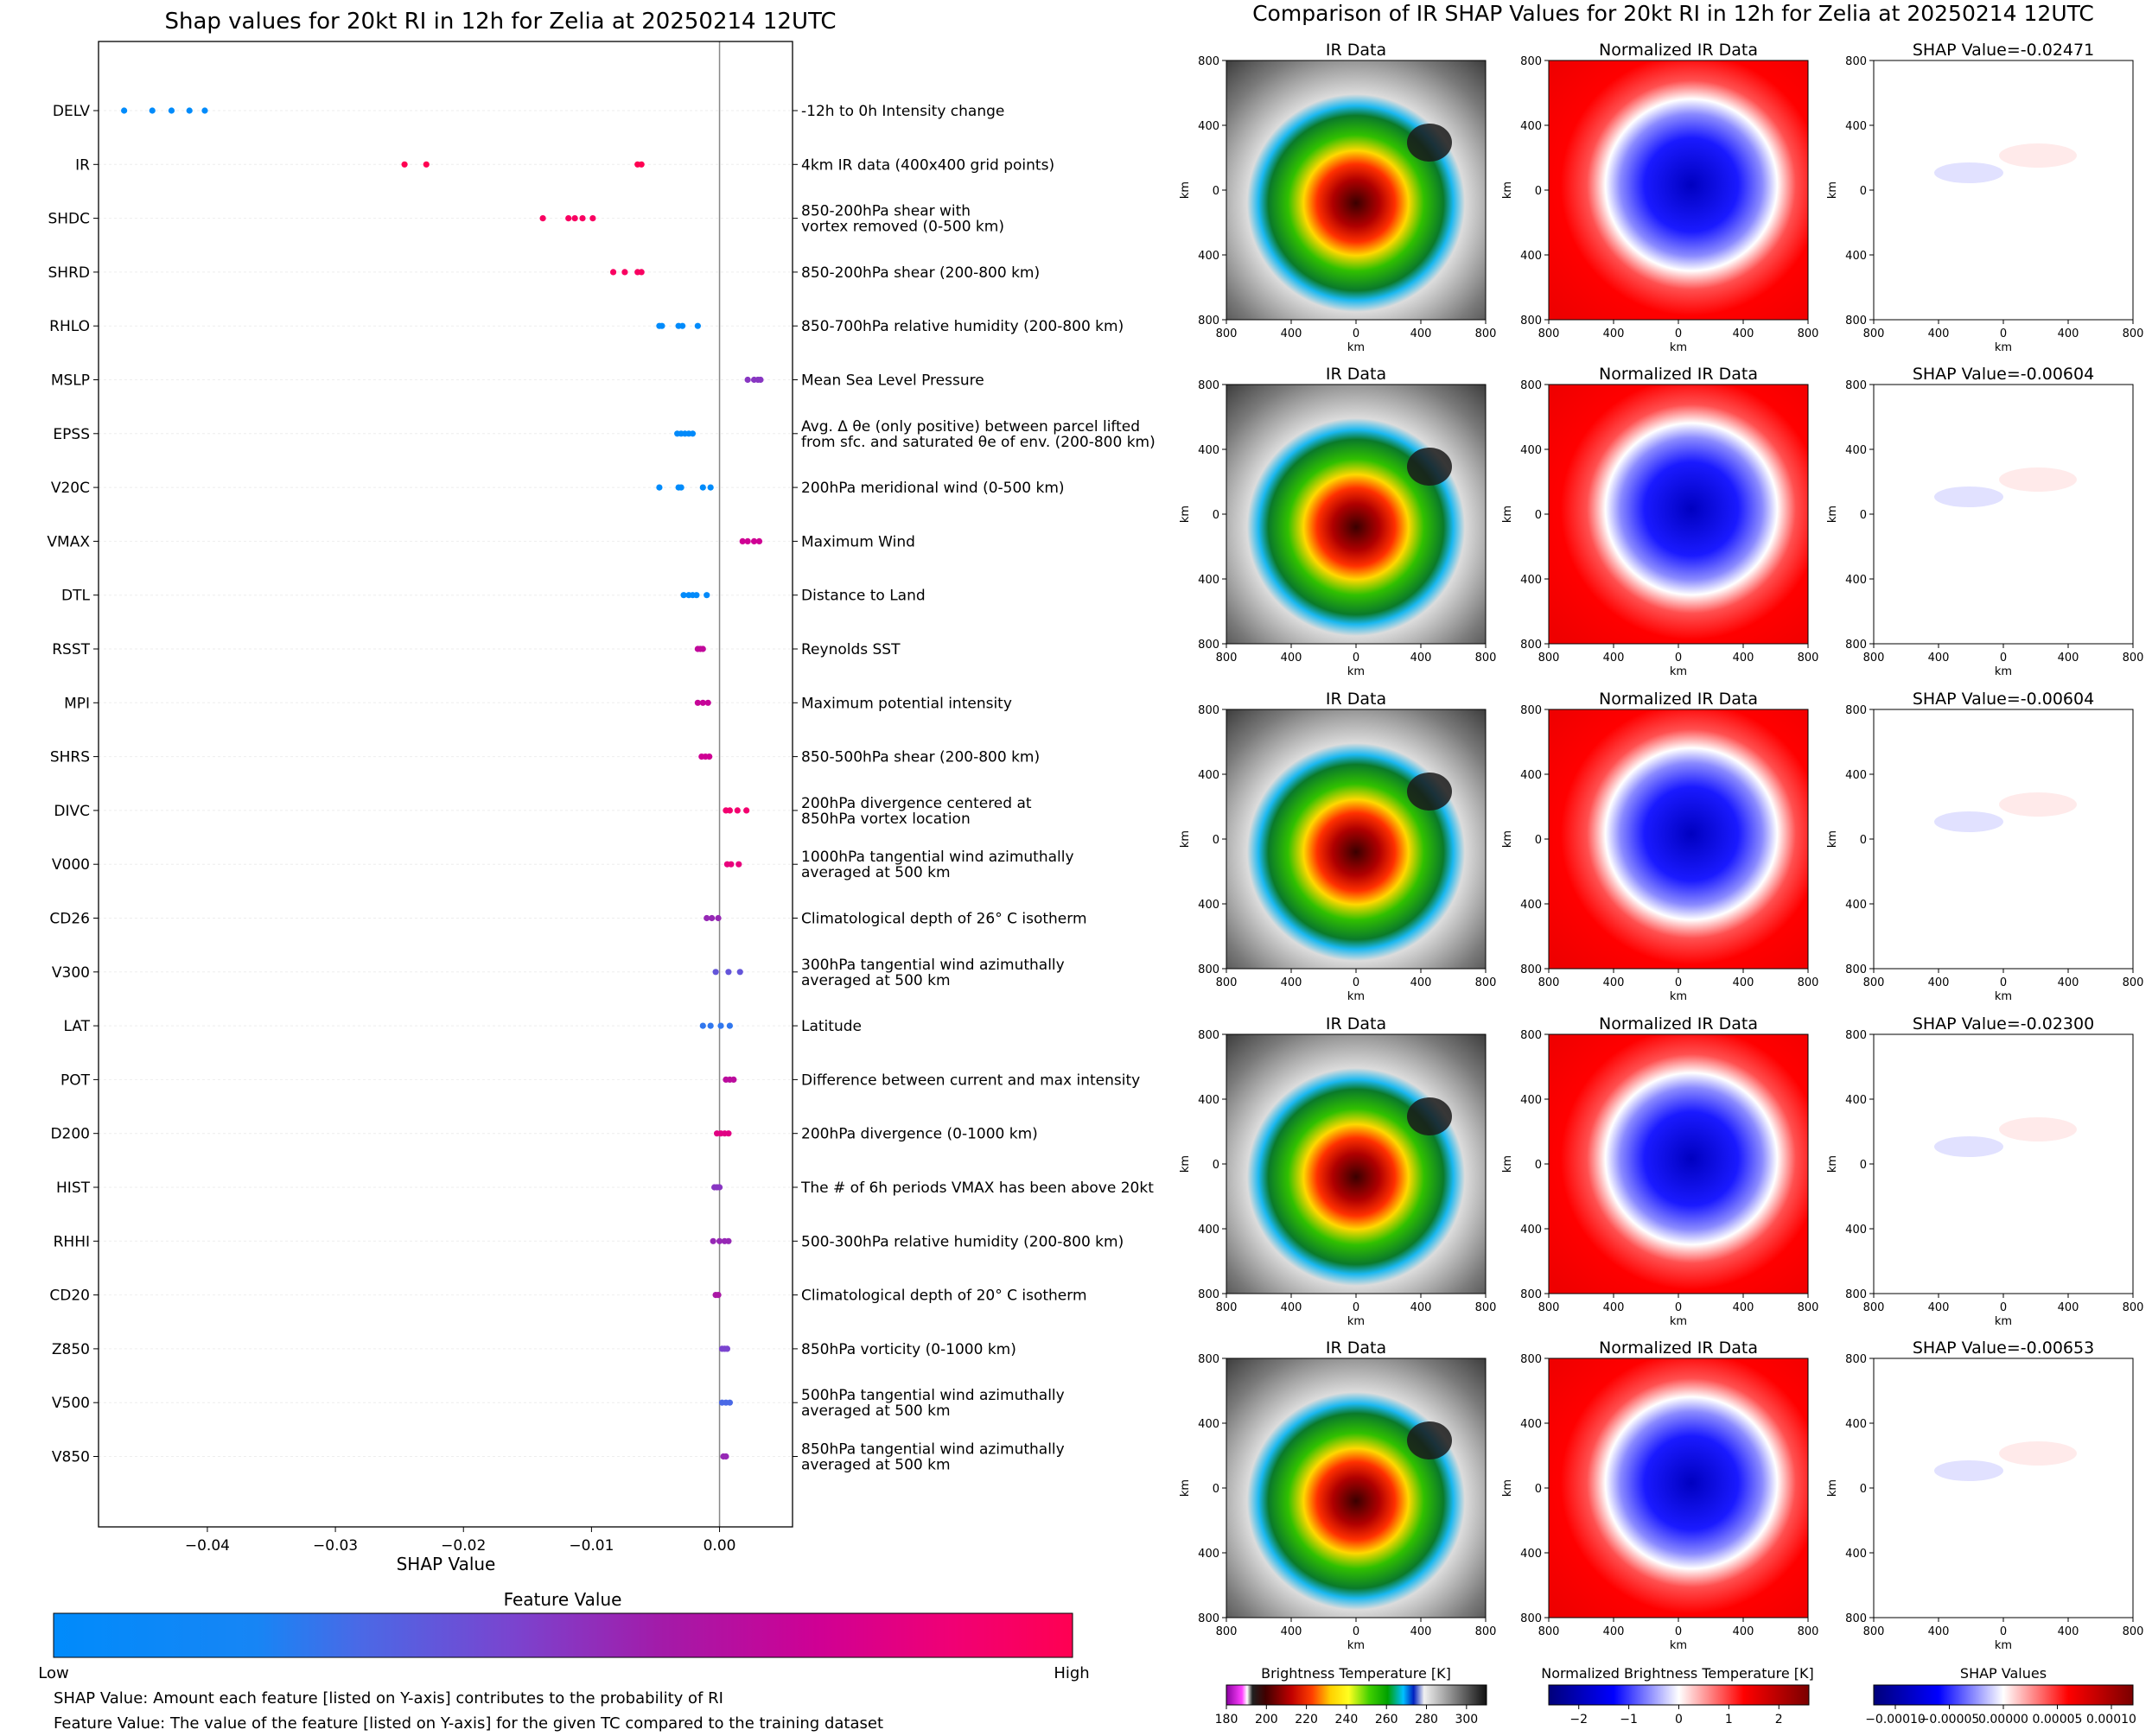  What do you see at coordinates (53, 1673) in the screenshot?
I see `colorbar-low-label: Low` at bounding box center [53, 1673].